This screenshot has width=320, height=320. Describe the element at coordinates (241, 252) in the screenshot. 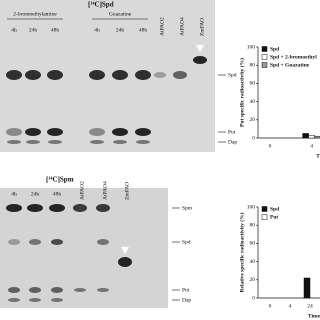

I see `y-axis-label: Relative specific radioactivity (%)` at that location.